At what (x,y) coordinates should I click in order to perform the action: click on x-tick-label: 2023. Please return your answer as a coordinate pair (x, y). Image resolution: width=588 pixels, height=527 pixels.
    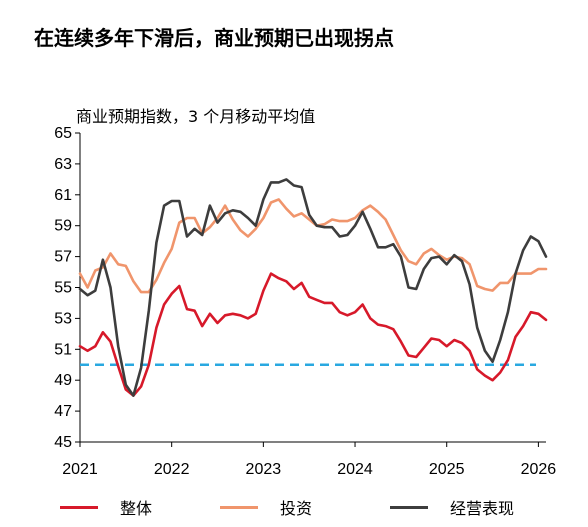
    Looking at the image, I should click on (264, 469).